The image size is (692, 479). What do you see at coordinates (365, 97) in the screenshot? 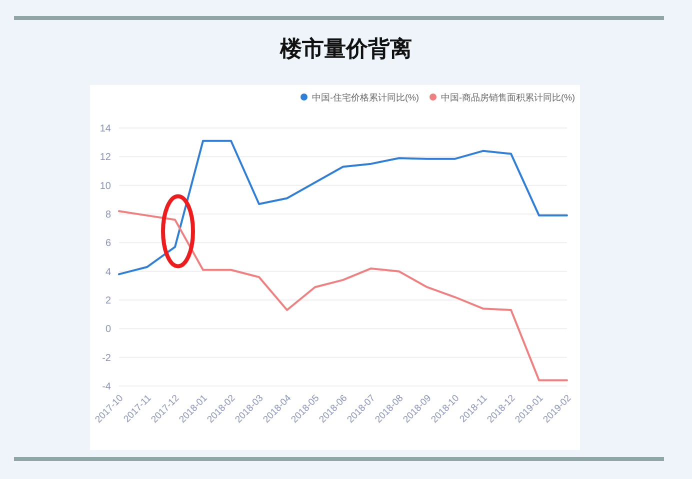
I see `legend-label: 中国-住宅价格累计同比(%)` at bounding box center [365, 97].